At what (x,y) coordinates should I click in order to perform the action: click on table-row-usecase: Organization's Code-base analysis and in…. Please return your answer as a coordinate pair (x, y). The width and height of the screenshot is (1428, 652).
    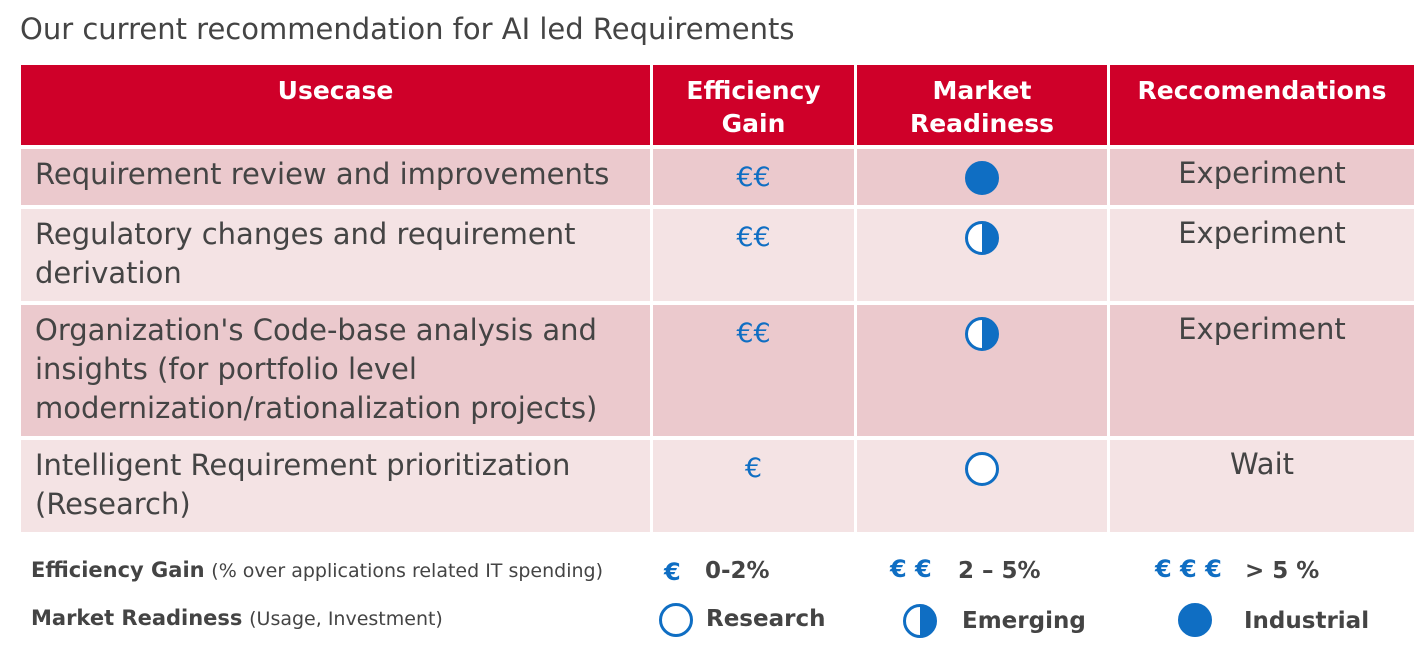
    Looking at the image, I should click on (335, 370).